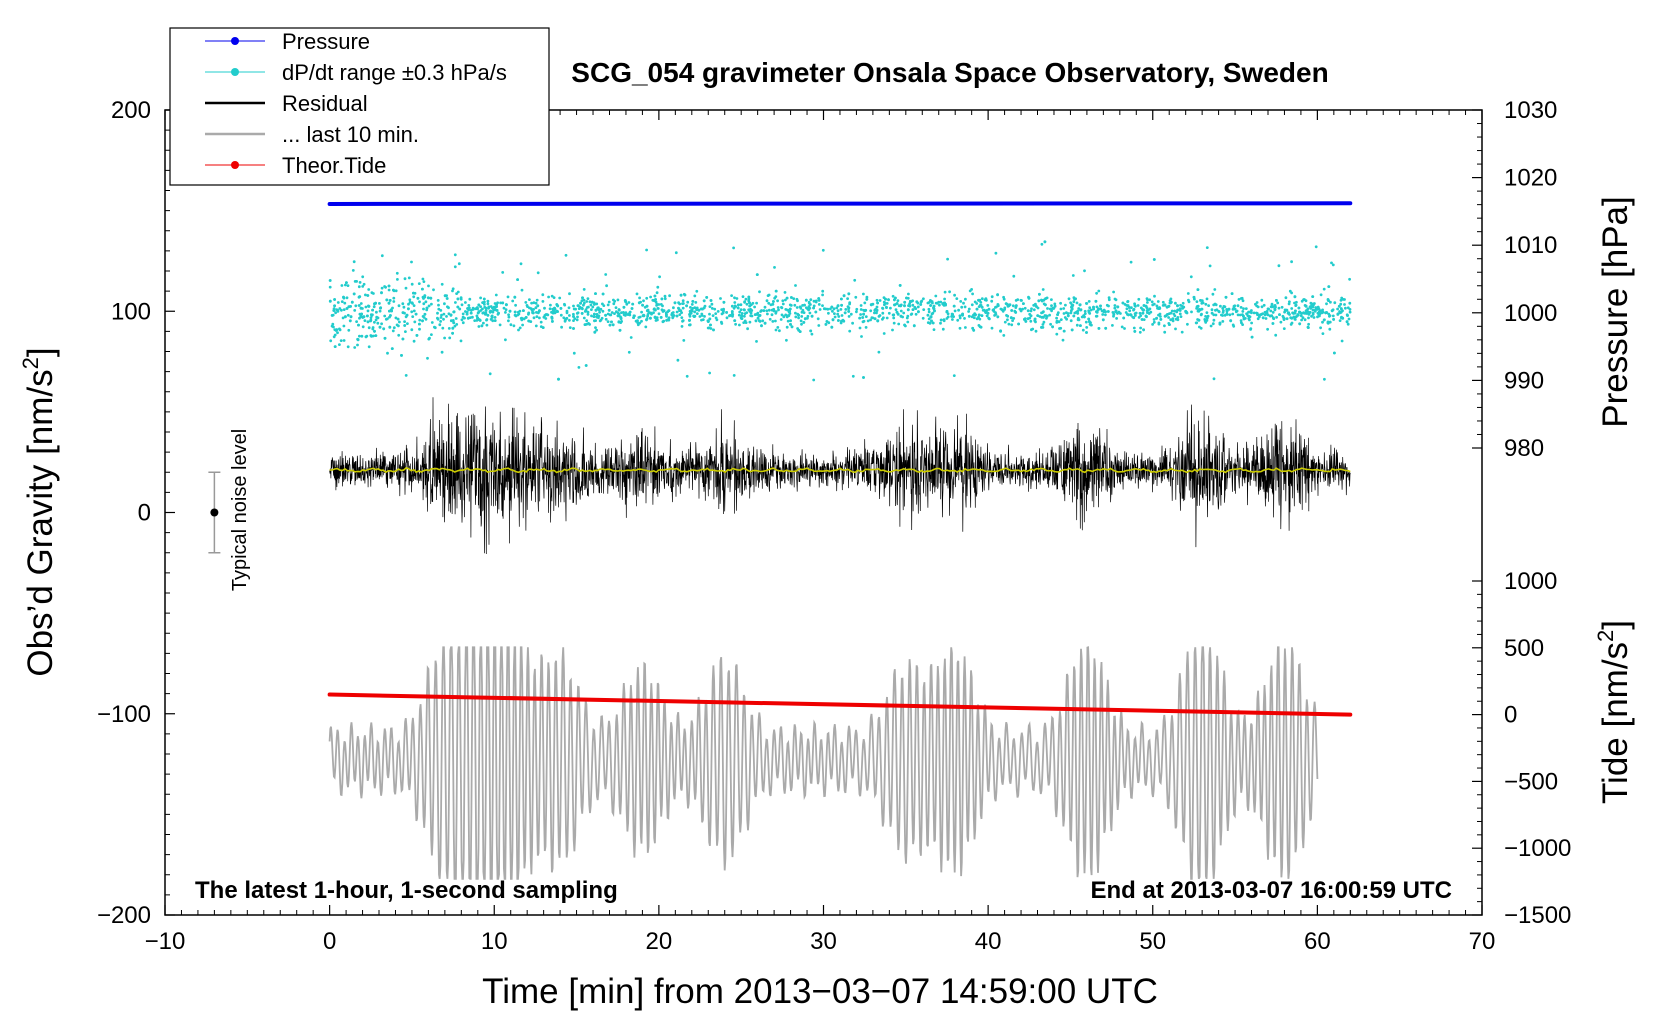  What do you see at coordinates (1537, 915) in the screenshot?
I see `tide-tick-label: −1500` at bounding box center [1537, 915].